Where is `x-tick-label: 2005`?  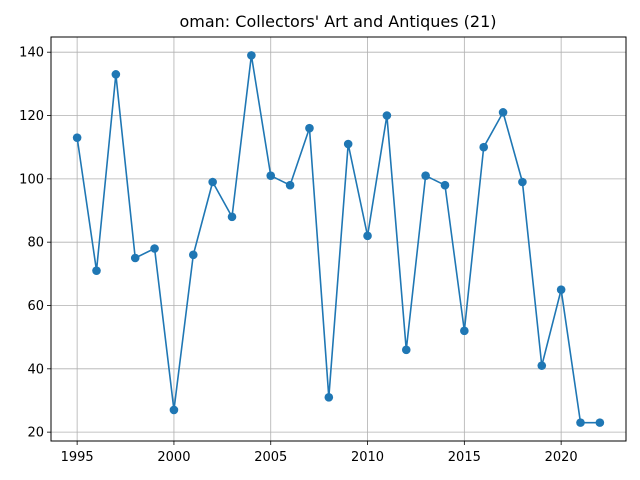
x-tick-label: 2005 is located at coordinates (270, 457).